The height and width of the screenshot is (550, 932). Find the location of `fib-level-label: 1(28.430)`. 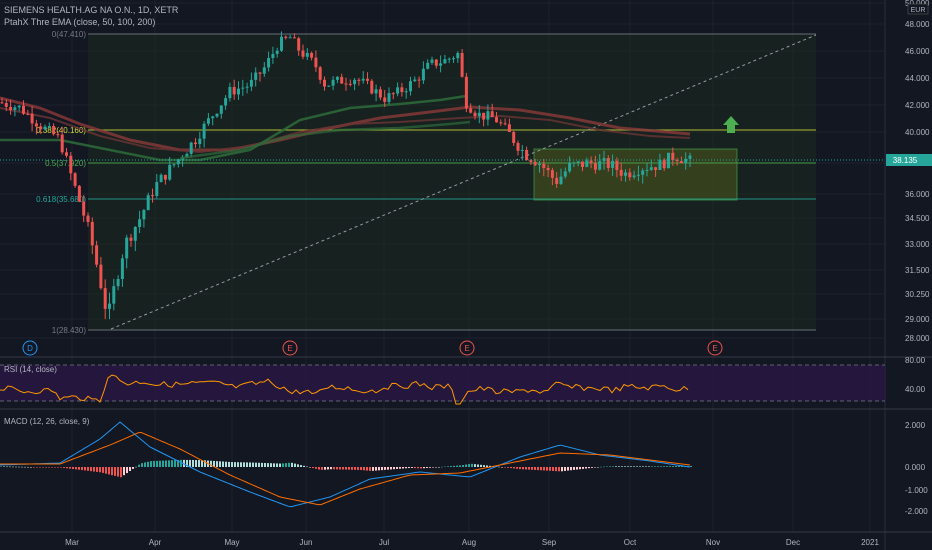

fib-level-label: 1(28.430) is located at coordinates (69, 330).